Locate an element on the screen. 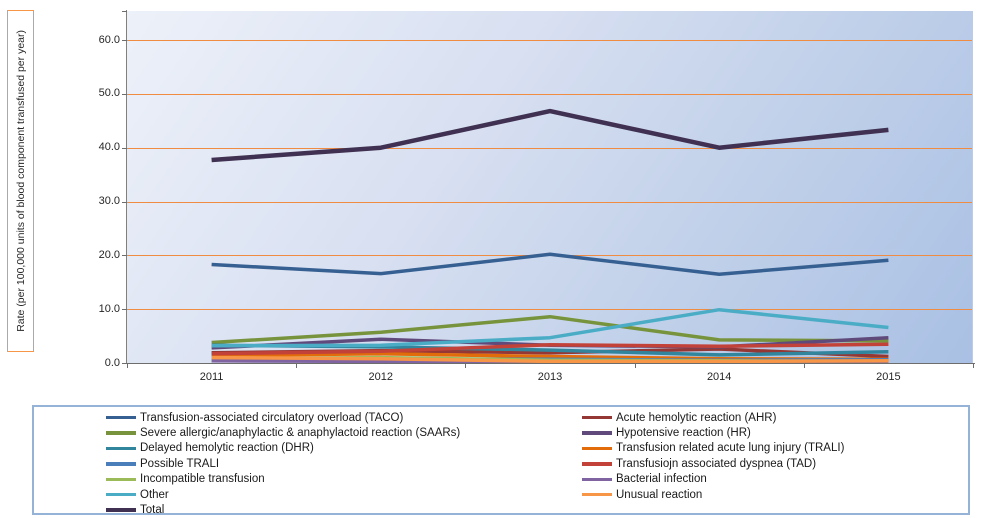 Image resolution: width=1000 pixels, height=518 pixels. legend-item-delayed-hemolytic-reaction-dhr: Delayed hemolytic reaction (DHR) is located at coordinates (283, 448).